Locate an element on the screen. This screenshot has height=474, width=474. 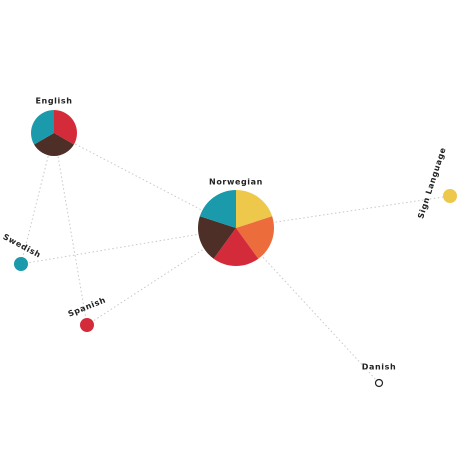
node-label: Swedish is located at coordinates (21, 246).